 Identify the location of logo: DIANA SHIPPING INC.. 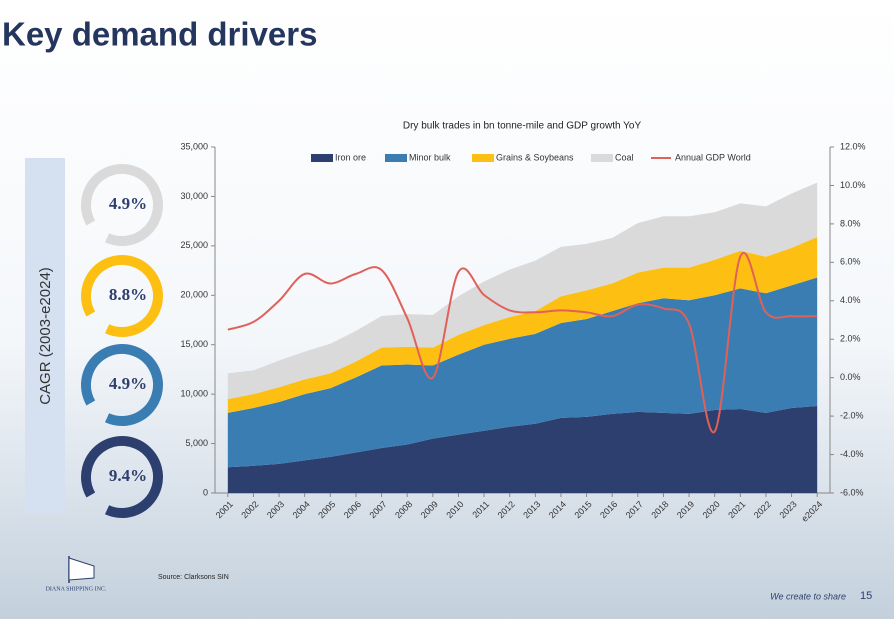
(76, 574).